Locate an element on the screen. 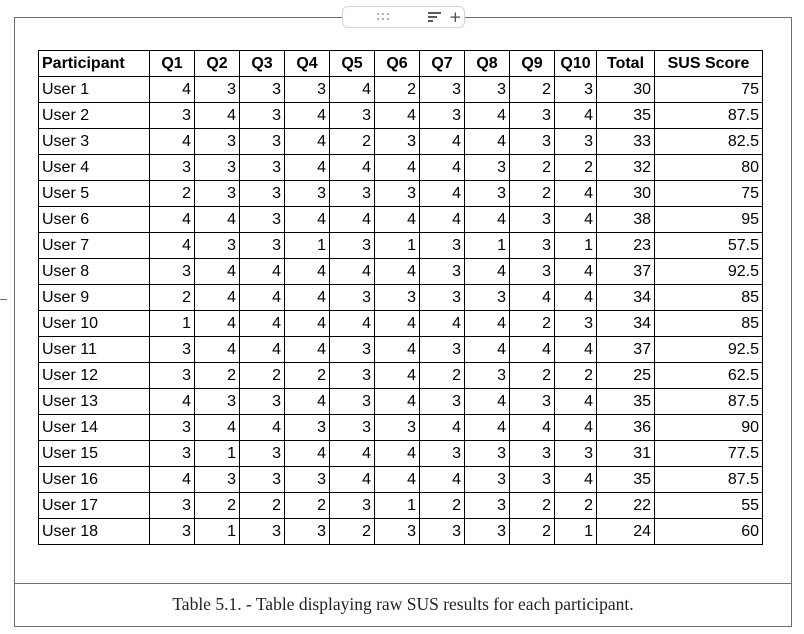 This screenshot has width=804, height=634. score-cell: 60 is located at coordinates (708, 531).